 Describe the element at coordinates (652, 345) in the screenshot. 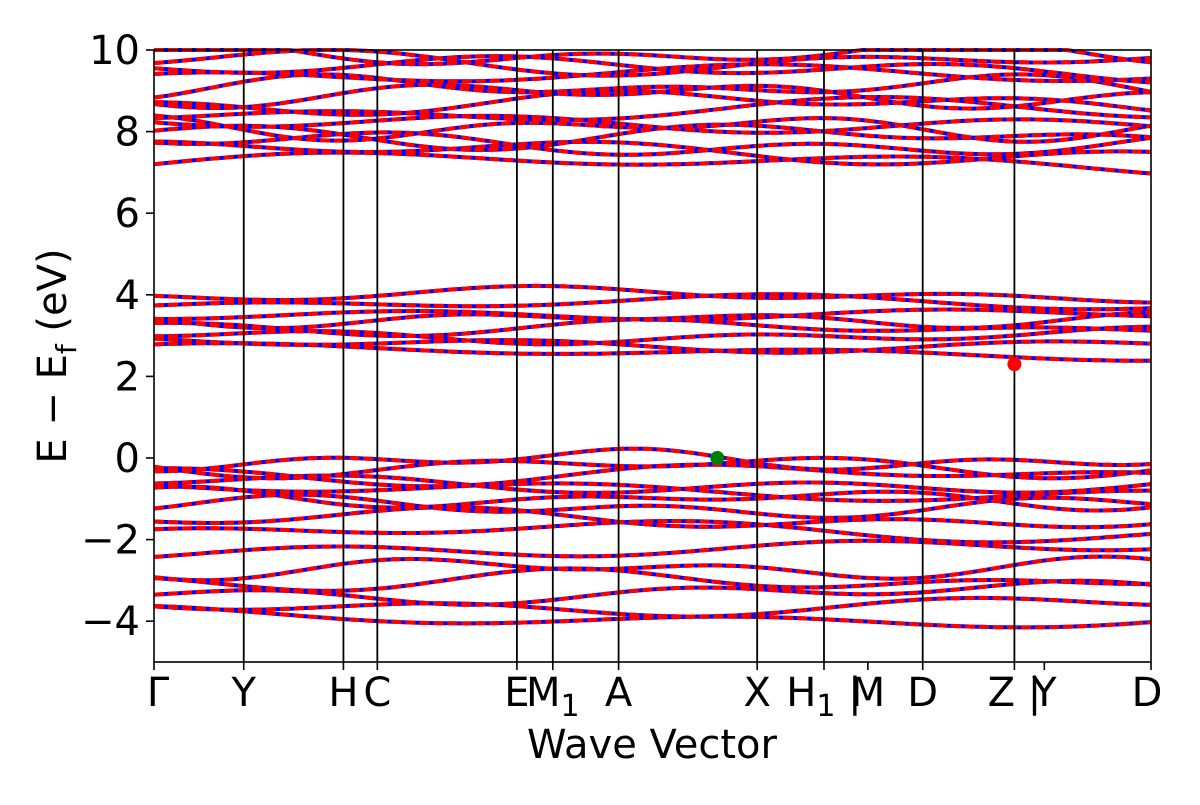

I see `band-conduction_lower-1-down` at that location.